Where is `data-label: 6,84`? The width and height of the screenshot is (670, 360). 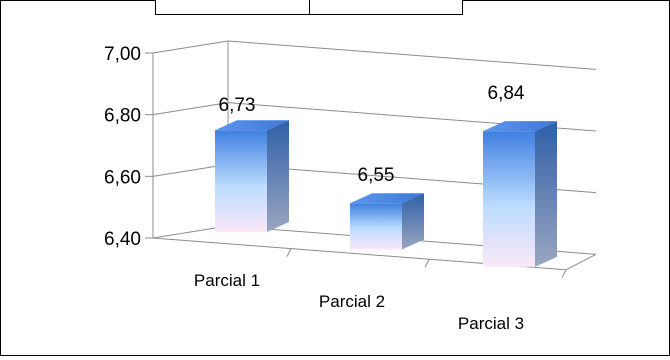 data-label: 6,84 is located at coordinates (506, 93).